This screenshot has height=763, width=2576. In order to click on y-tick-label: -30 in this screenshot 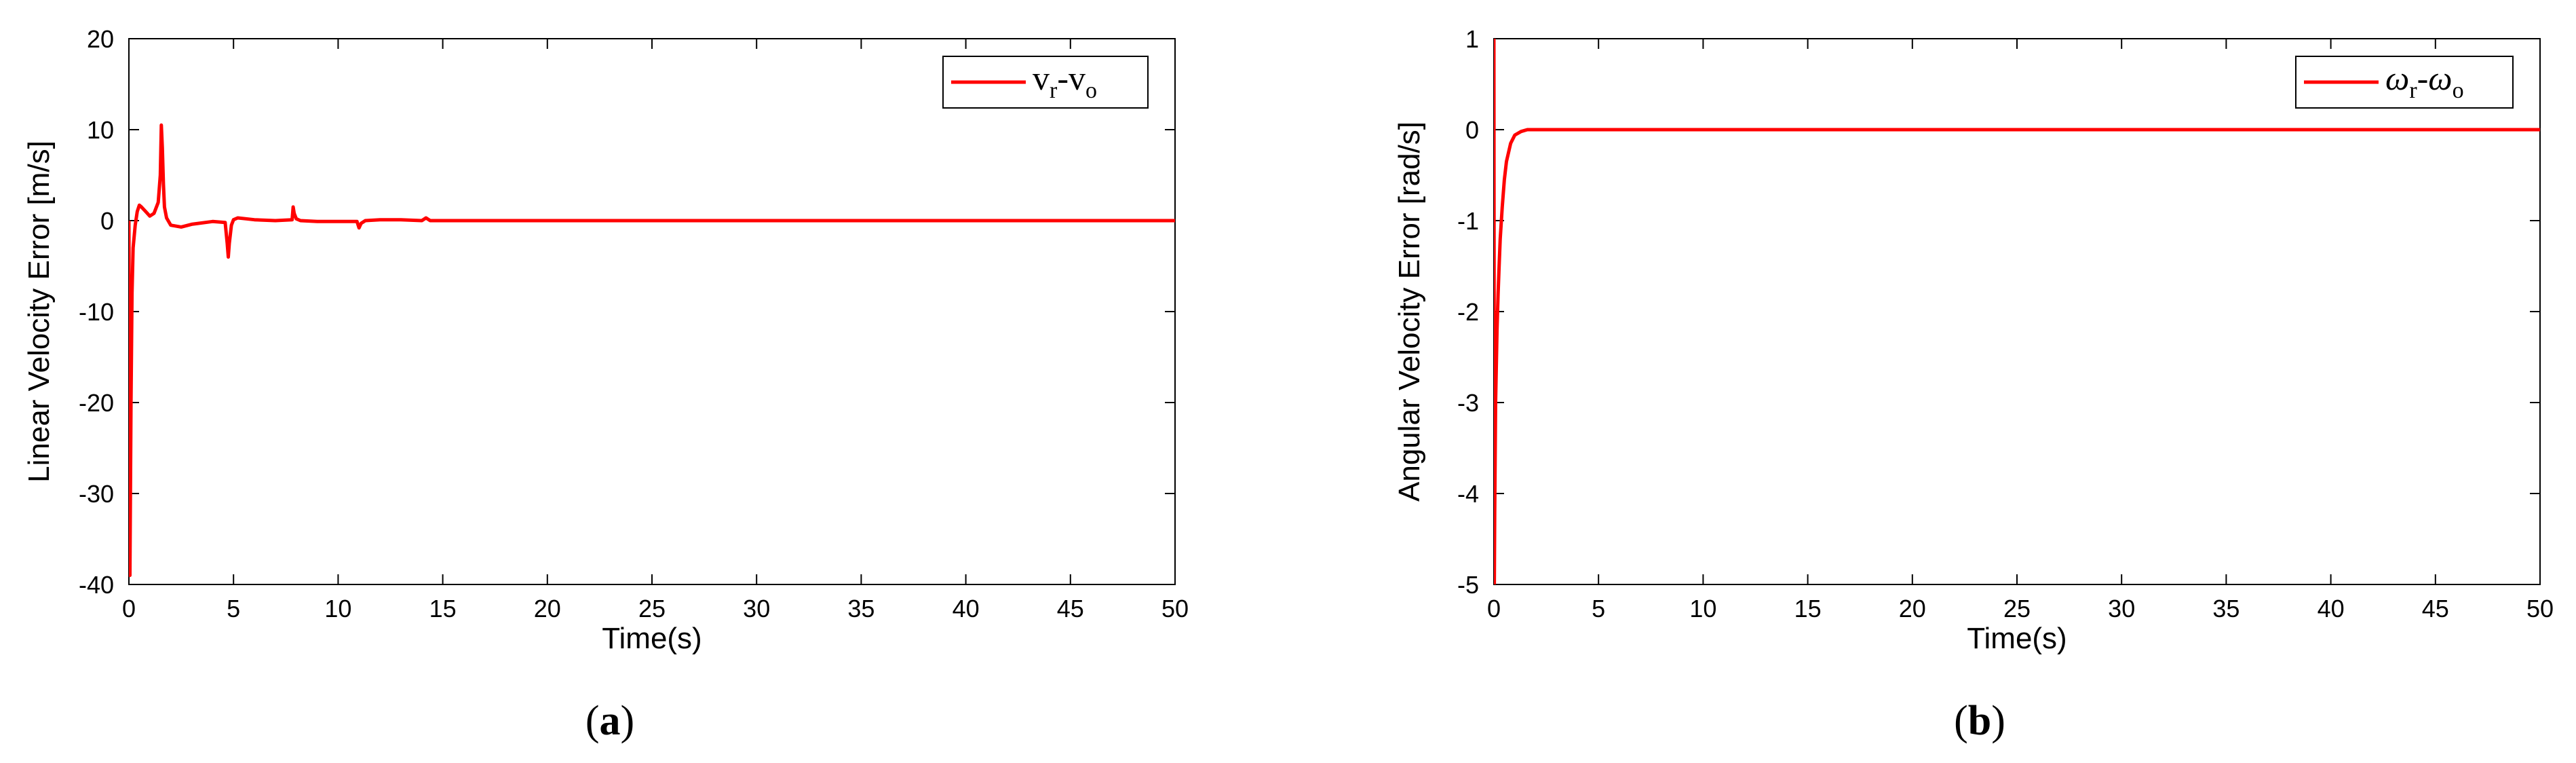, I will do `click(97, 494)`.